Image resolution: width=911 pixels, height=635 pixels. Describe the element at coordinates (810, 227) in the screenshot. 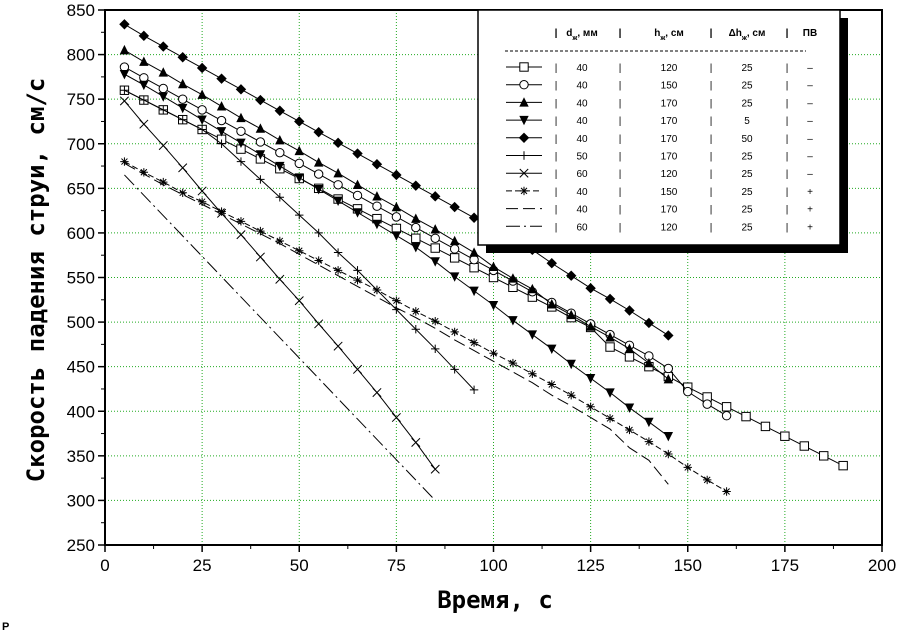

I see `legend-value-pv: +` at that location.